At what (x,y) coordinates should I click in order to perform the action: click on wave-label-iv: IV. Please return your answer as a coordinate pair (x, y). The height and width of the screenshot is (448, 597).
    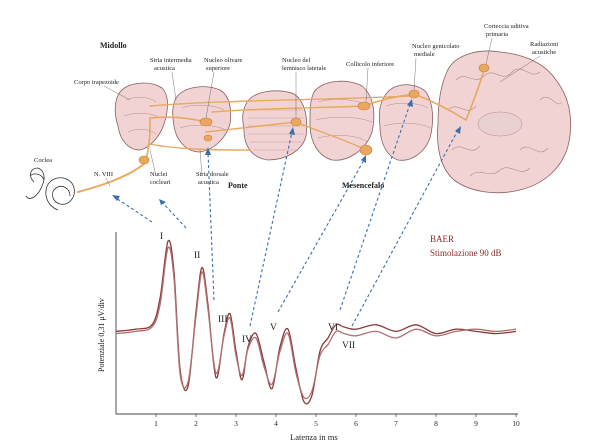
    Looking at the image, I should click on (247, 340).